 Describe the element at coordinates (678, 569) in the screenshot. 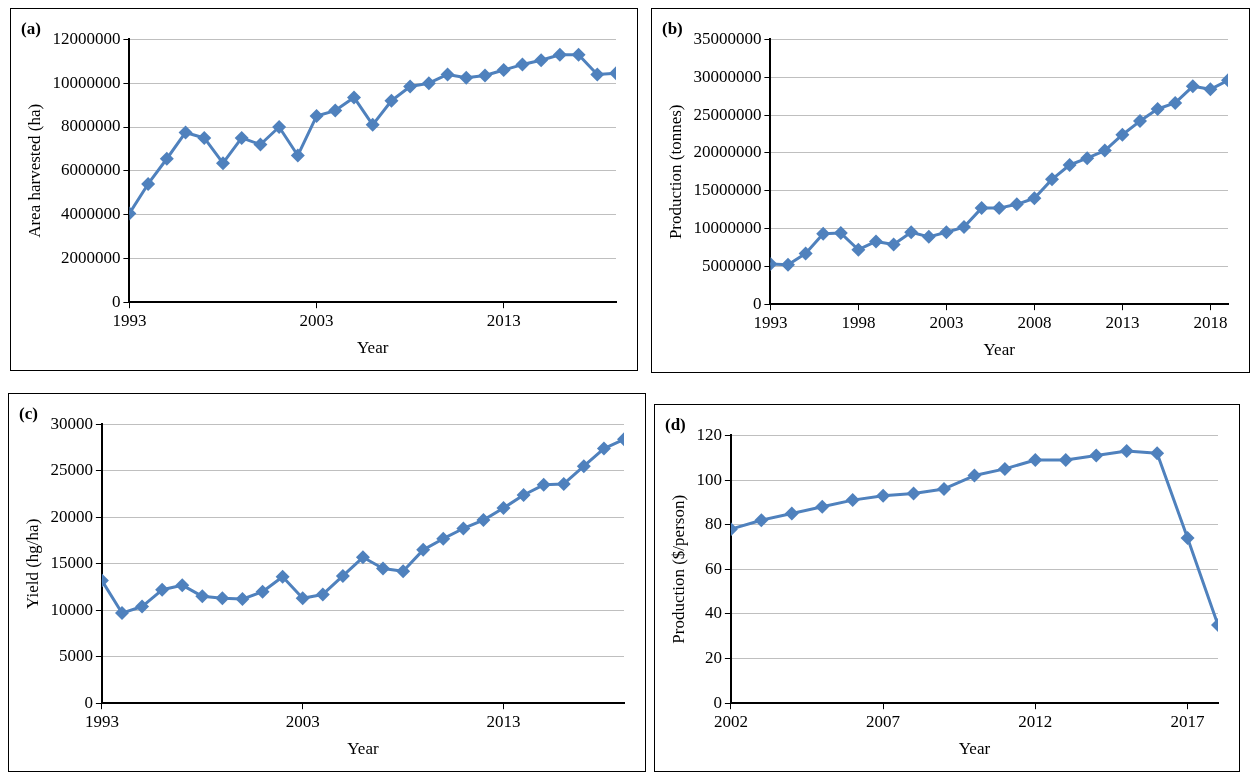

I see `y-axis-title: Production ($/person)` at that location.